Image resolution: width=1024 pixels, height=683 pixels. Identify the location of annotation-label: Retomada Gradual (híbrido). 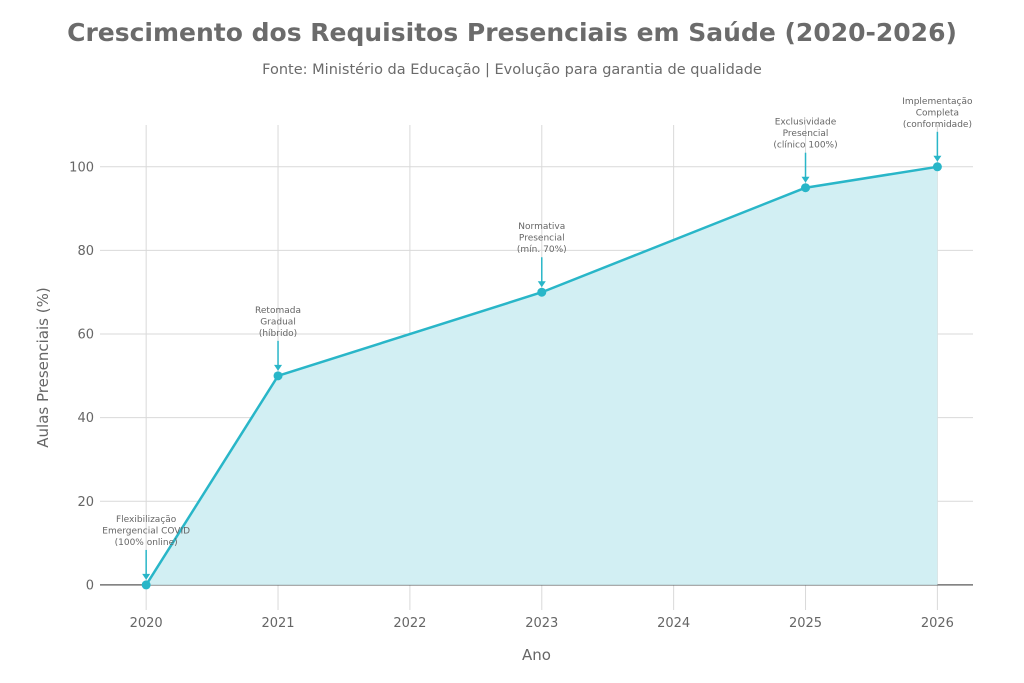
(278, 322).